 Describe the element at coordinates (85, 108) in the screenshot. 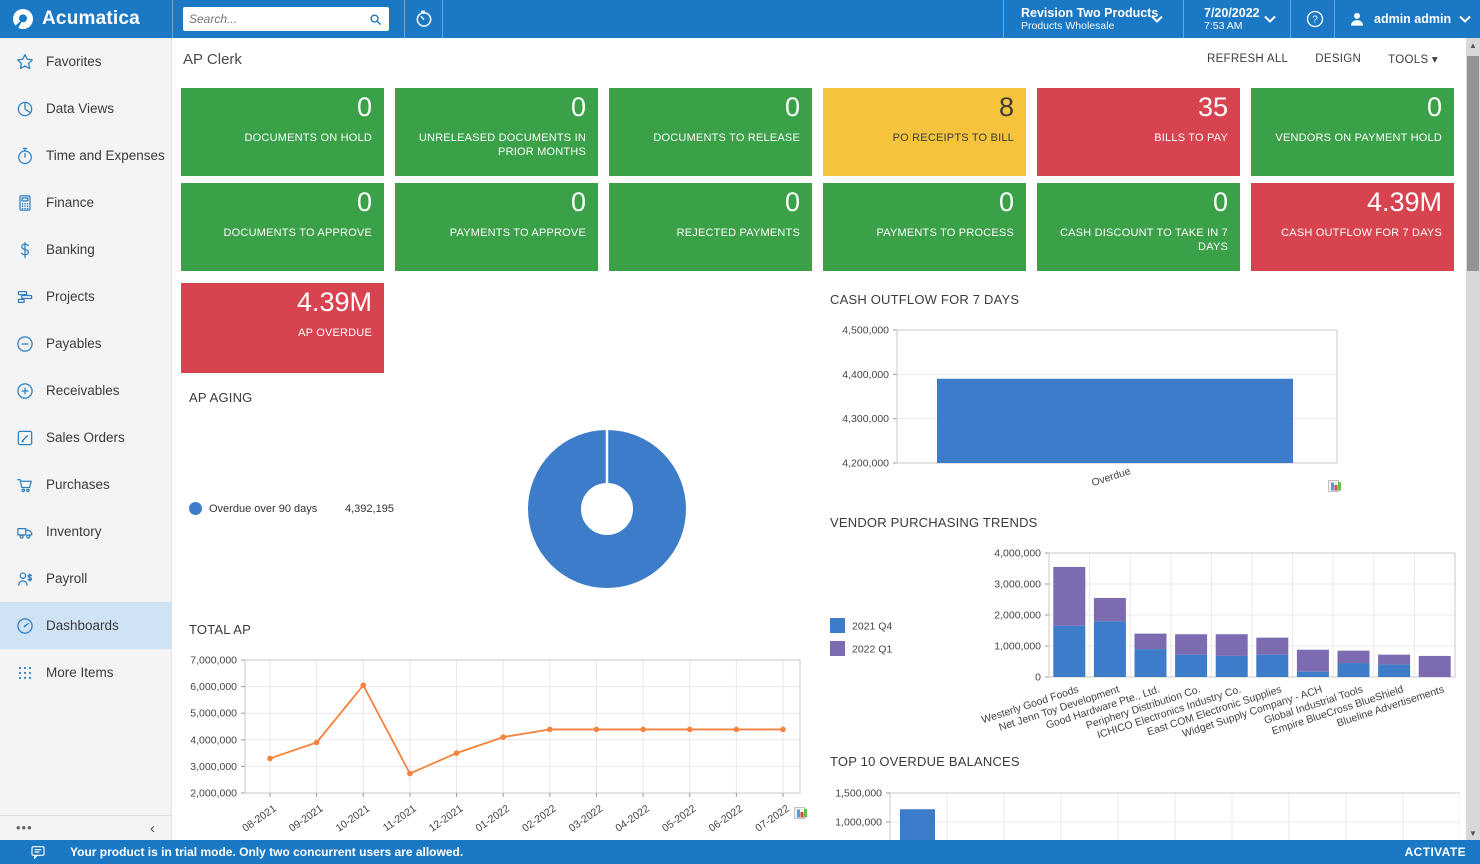

I see `sidebar-item-data-views: Data Views` at that location.